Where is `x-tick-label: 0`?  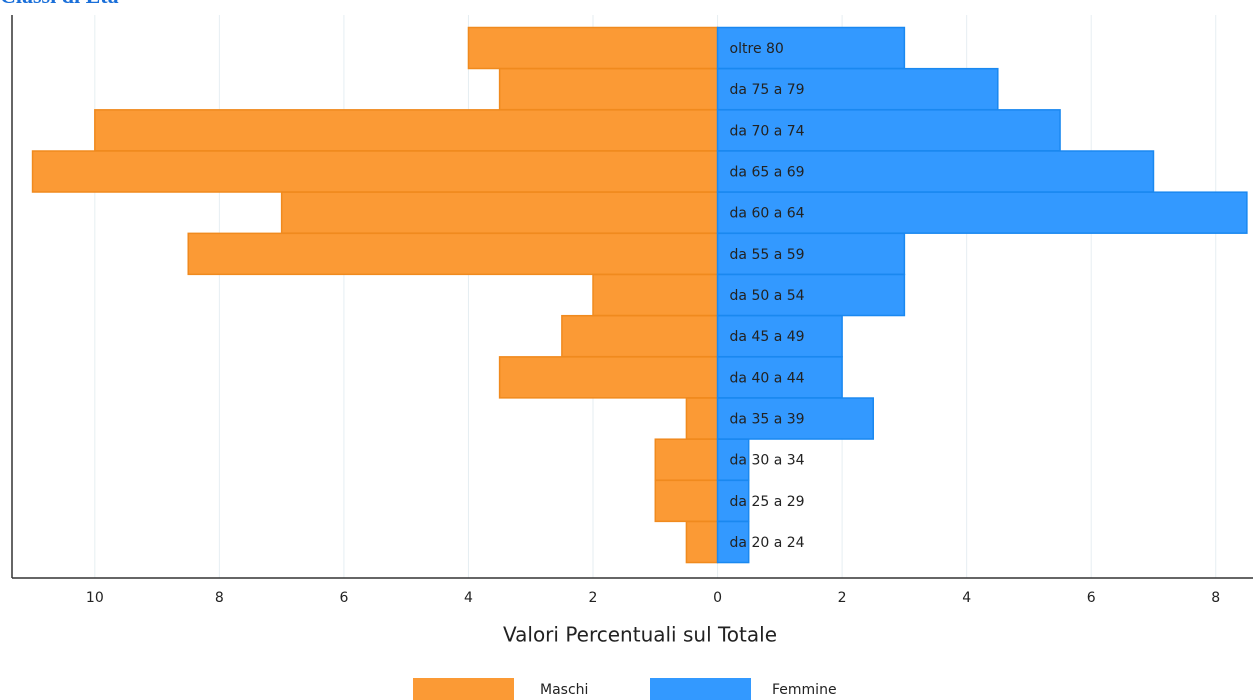
x-tick-label: 0 is located at coordinates (717, 598).